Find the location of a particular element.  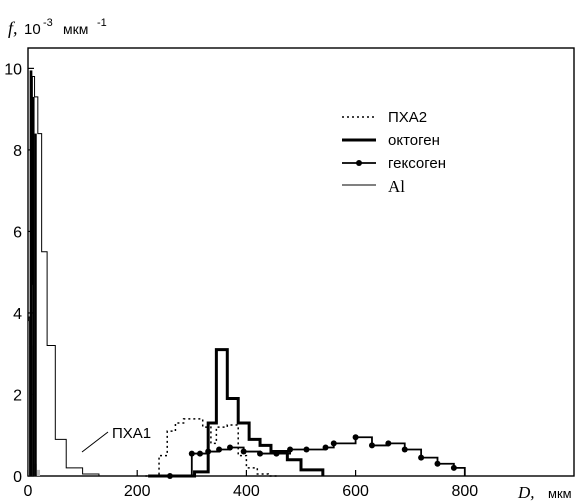

y-axis-unit-text-exp: -1 is located at coordinates (102, 23).